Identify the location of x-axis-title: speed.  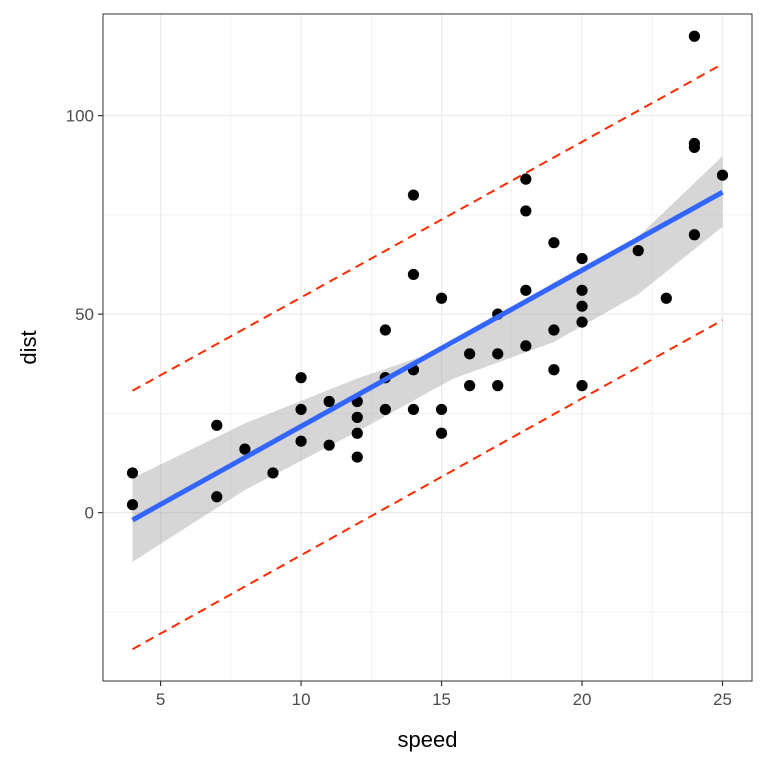
(428, 739).